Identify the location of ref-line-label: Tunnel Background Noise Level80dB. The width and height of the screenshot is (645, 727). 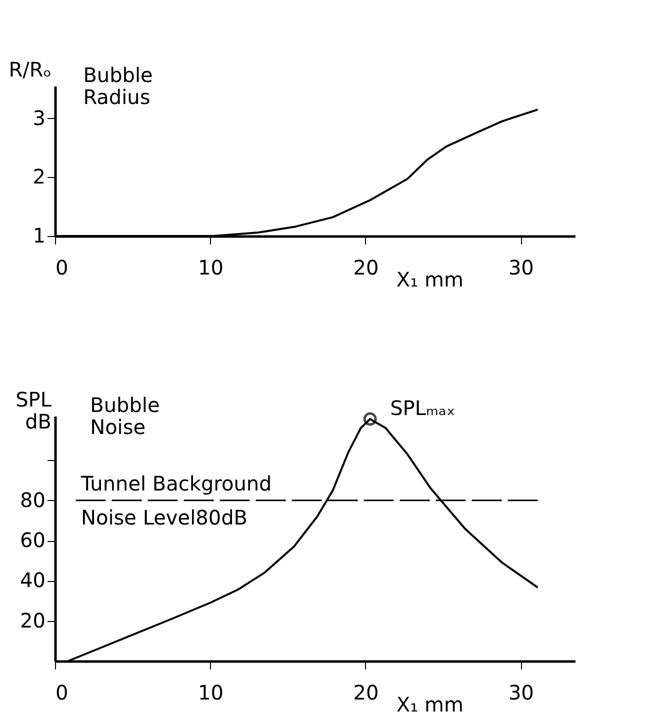
(176, 500).